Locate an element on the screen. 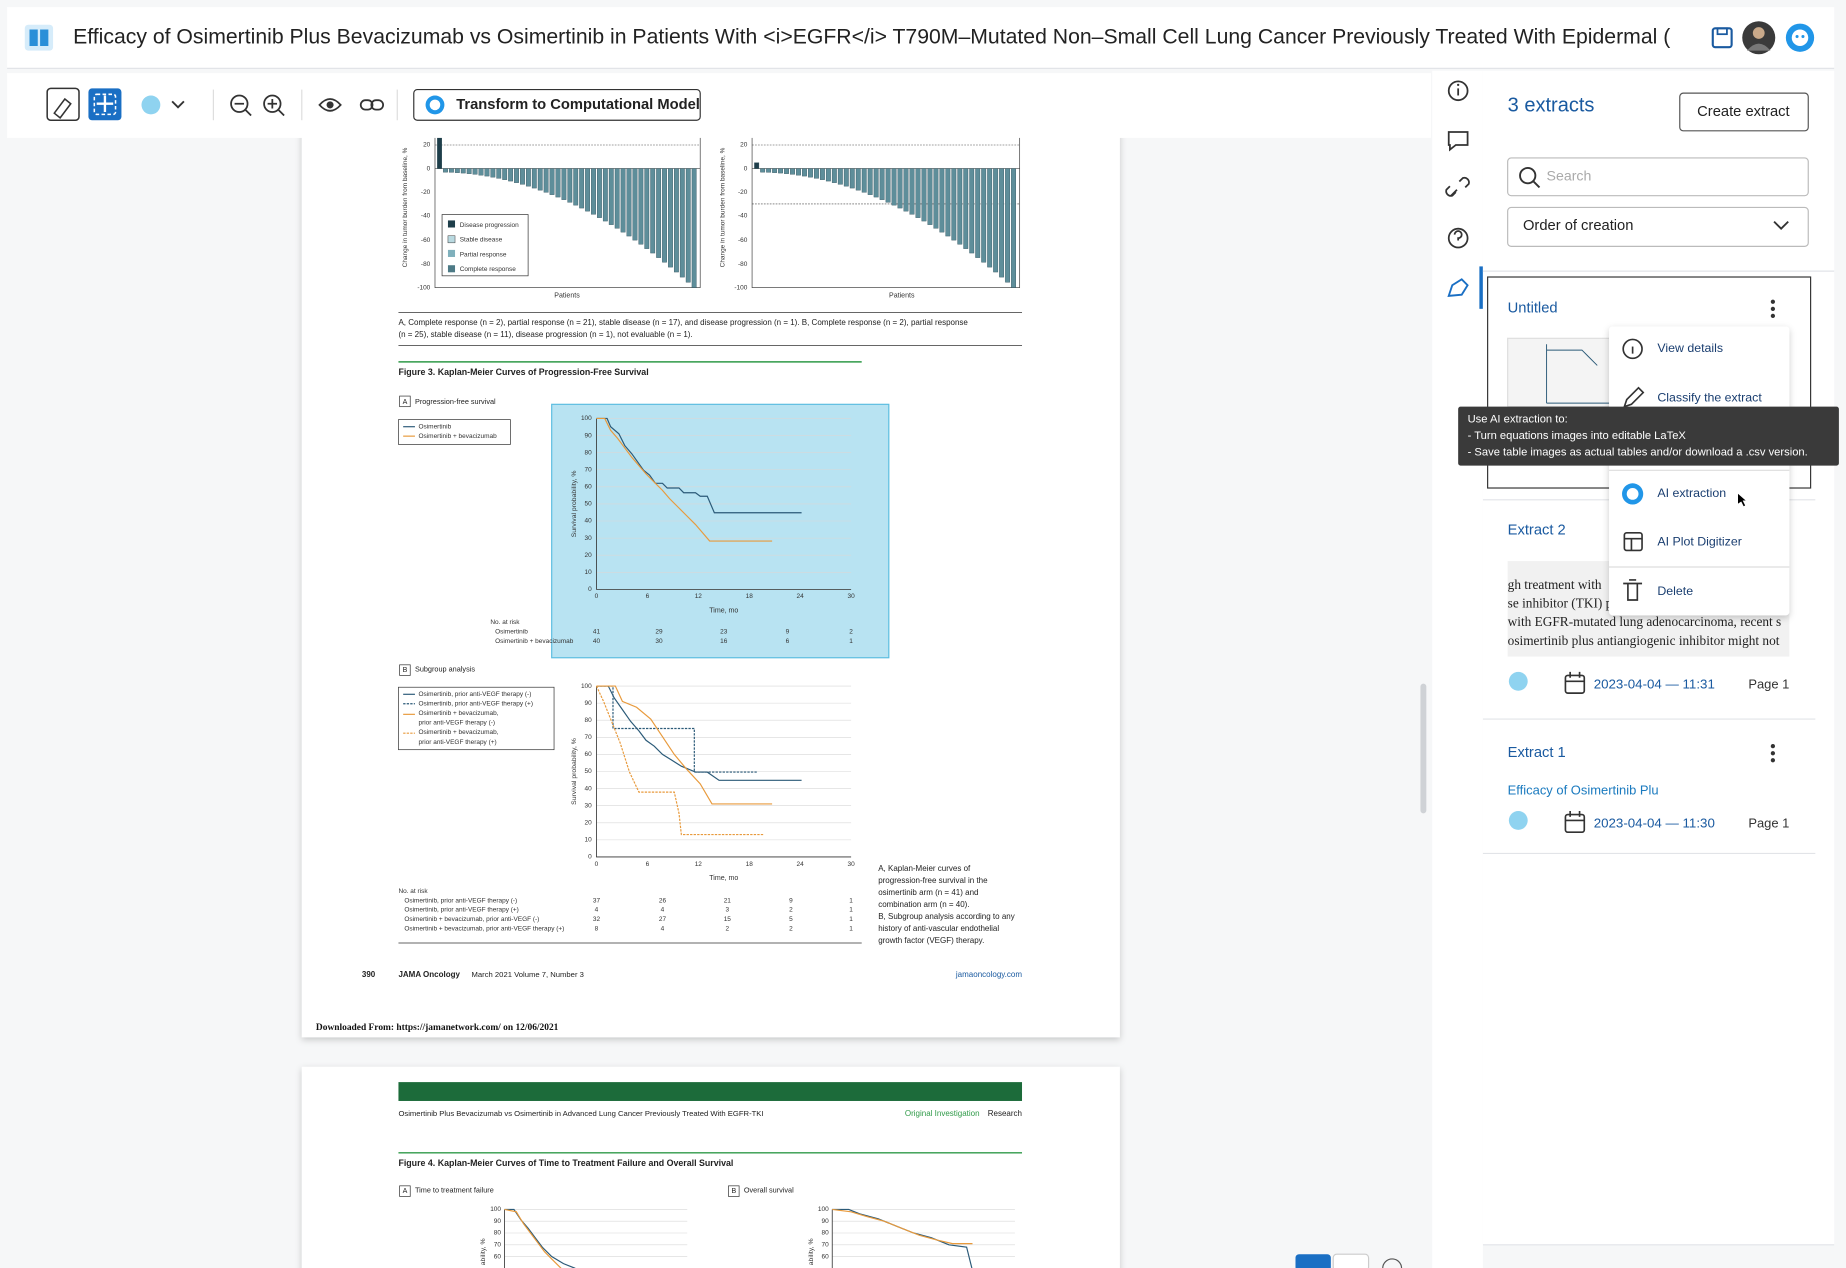 Image resolution: width=1846 pixels, height=1268 pixels. select-tool is located at coordinates (105, 104).